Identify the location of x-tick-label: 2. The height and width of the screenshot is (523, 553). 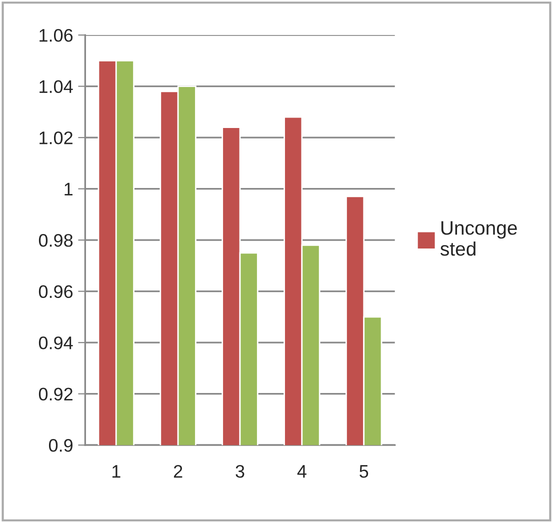
(178, 471).